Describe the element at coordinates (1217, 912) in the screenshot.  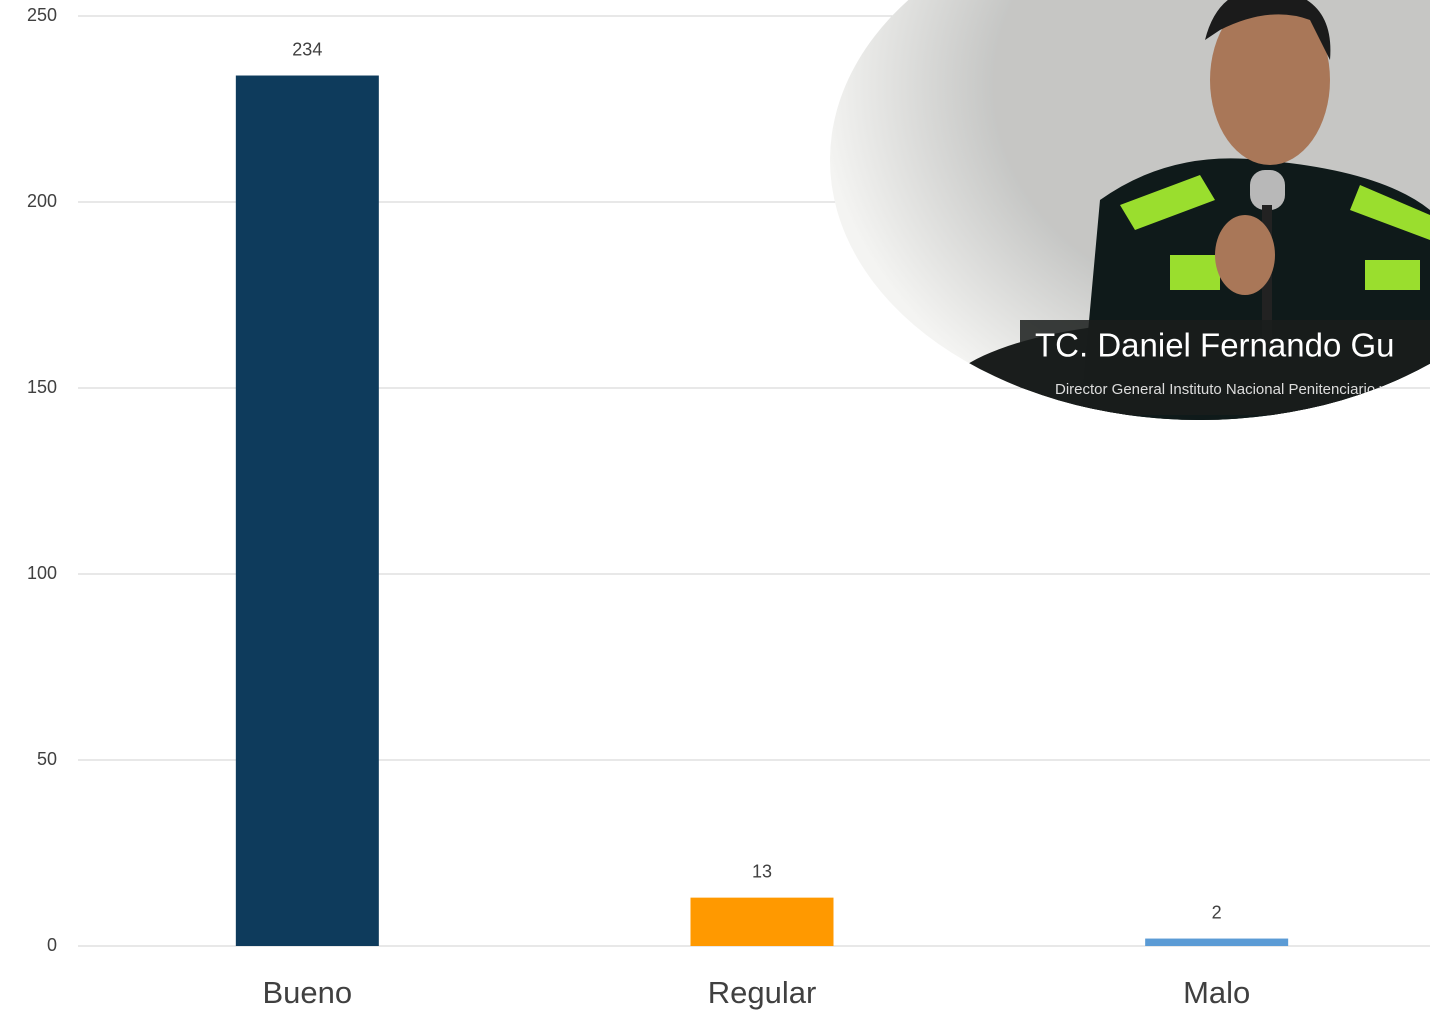
I see `value-label: 2` at that location.